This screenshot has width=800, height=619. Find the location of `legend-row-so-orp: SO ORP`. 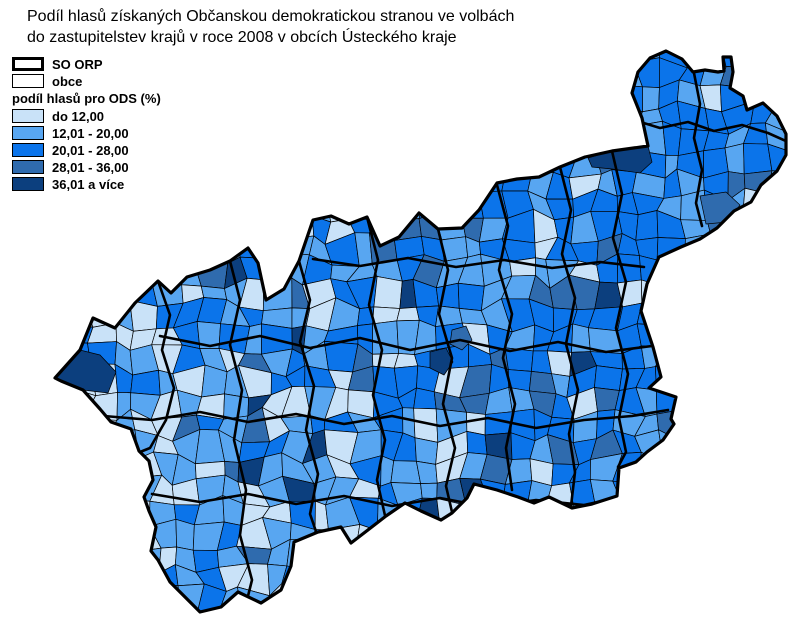

legend-row-so-orp: SO ORP is located at coordinates (86, 64).